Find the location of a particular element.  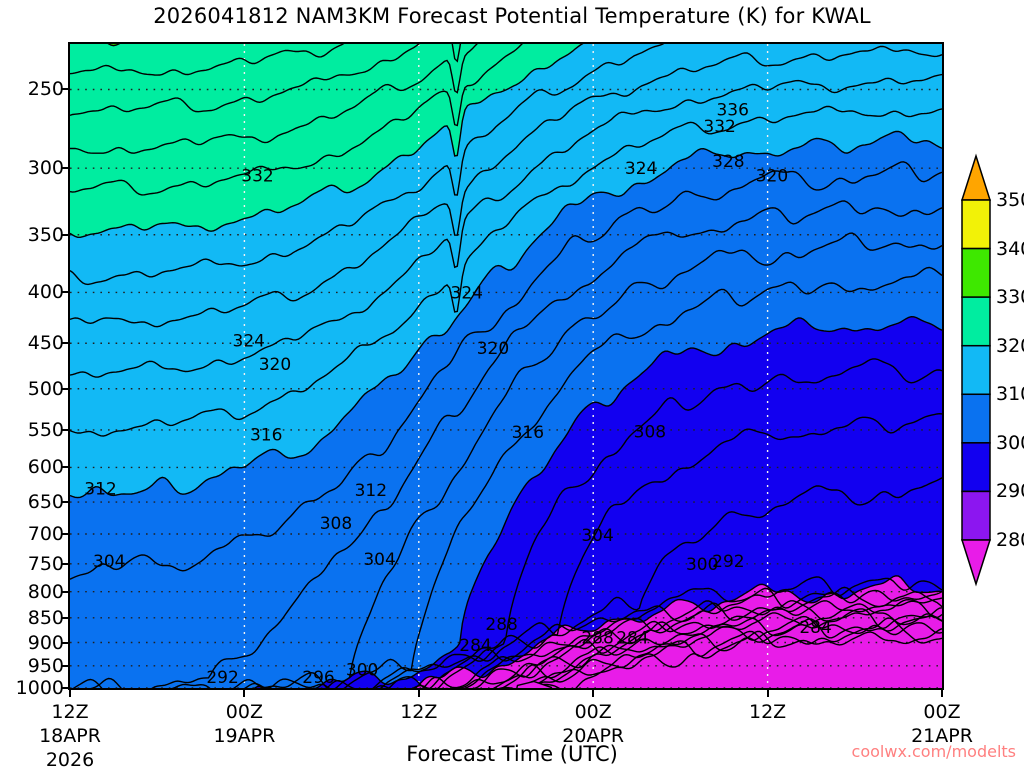

colorbar-tick-label: 280 is located at coordinates (1010, 540).